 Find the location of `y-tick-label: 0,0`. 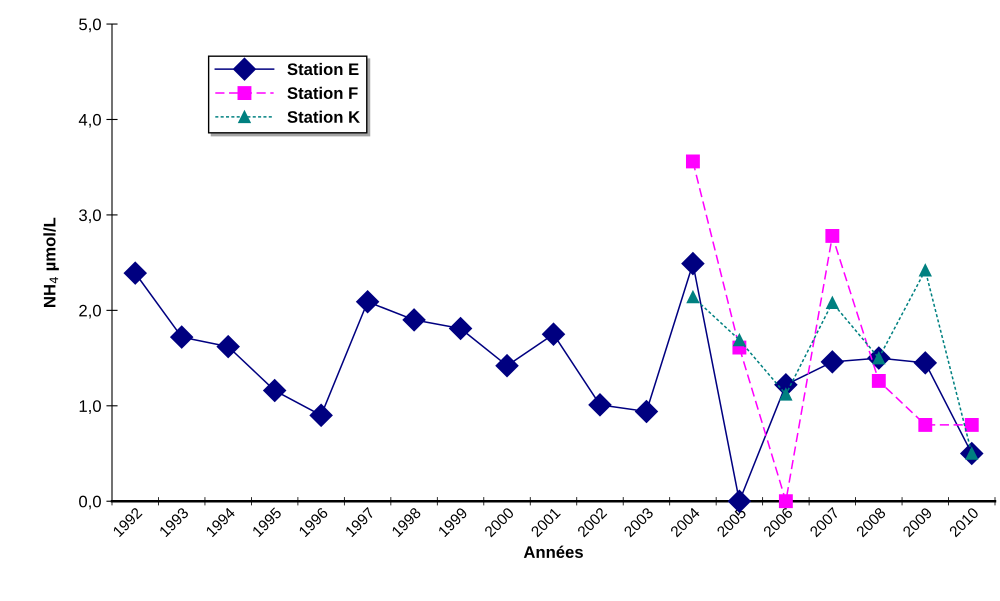

y-tick-label: 0,0 is located at coordinates (90, 503).